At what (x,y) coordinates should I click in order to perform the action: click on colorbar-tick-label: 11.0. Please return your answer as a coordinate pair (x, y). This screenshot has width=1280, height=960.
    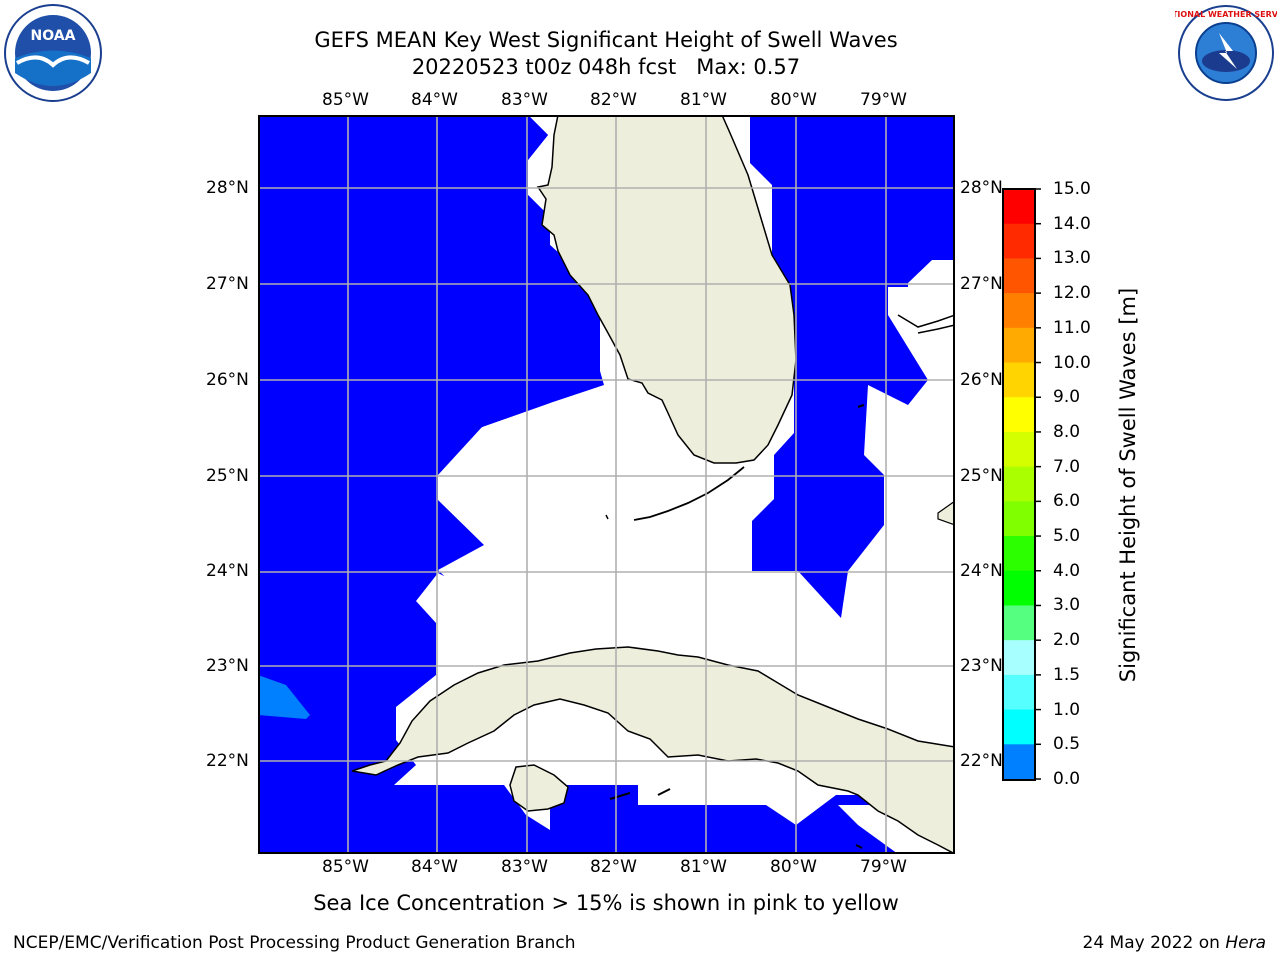
    Looking at the image, I should click on (1072, 327).